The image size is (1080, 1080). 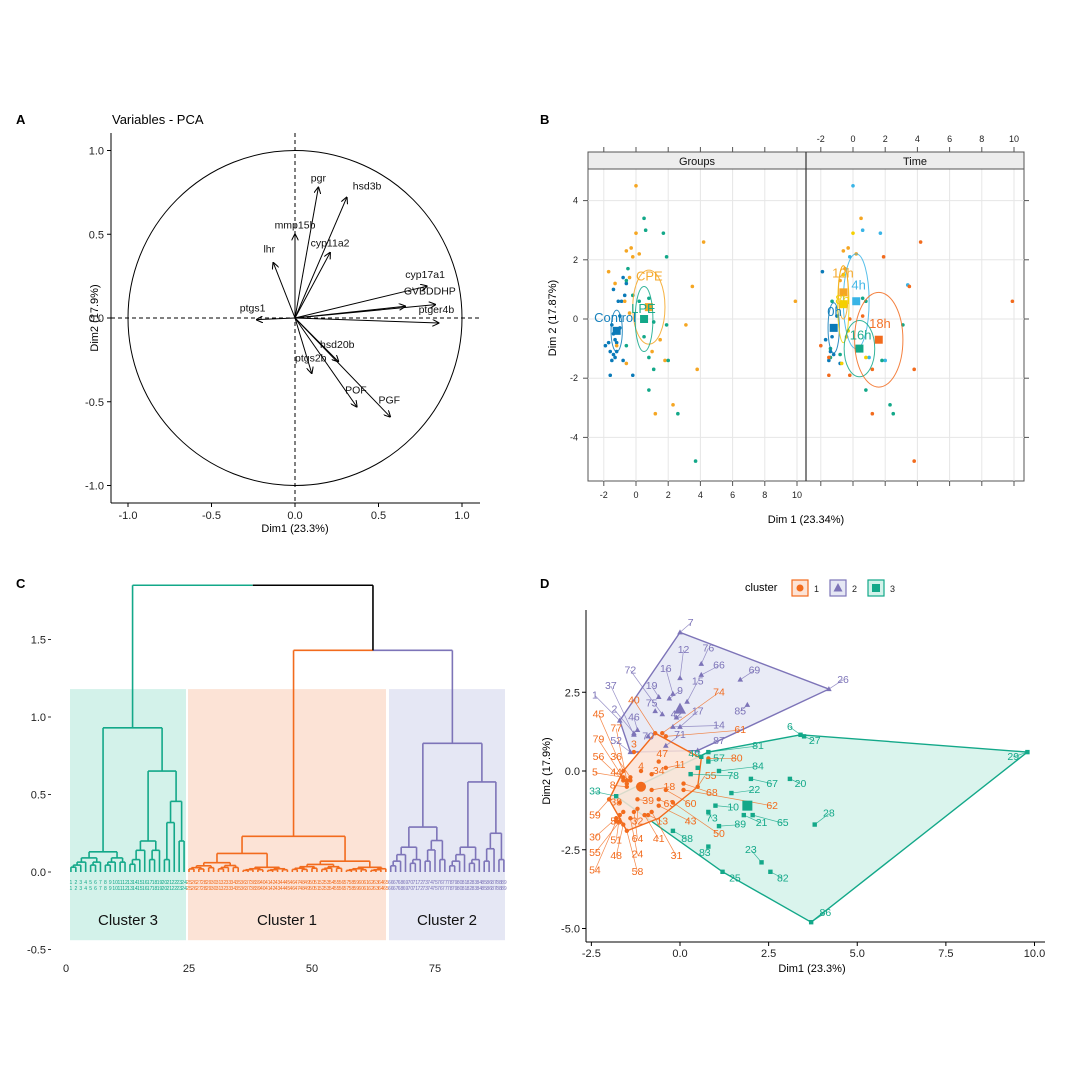 I want to click on leaf-label: 42, so click(x=273, y=889).